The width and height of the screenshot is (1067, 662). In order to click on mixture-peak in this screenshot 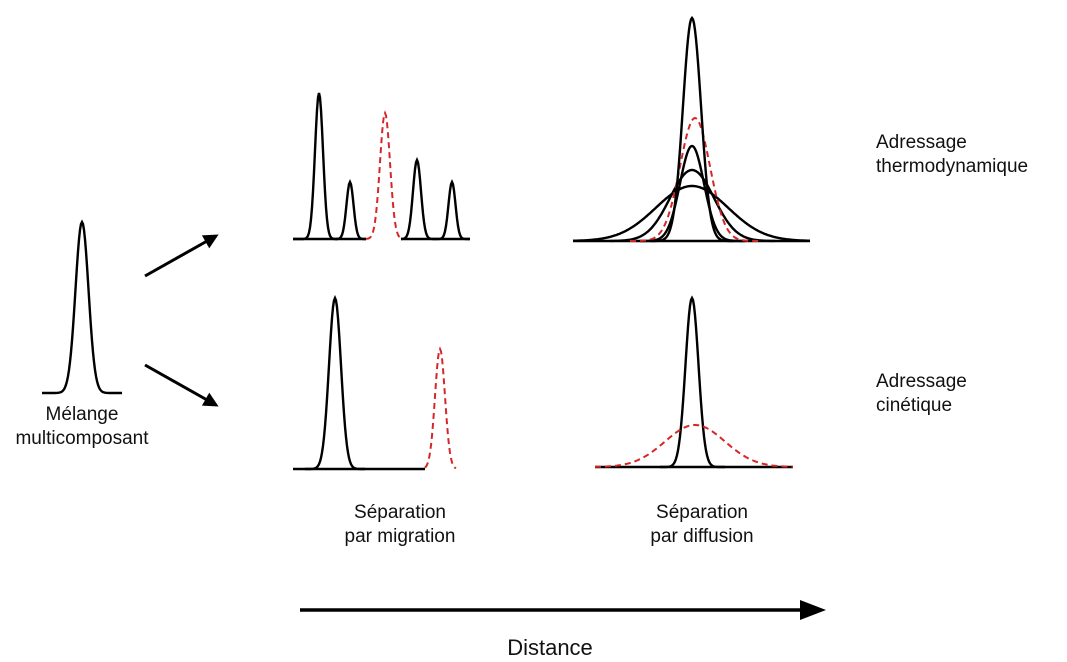, I will do `click(82, 307)`.